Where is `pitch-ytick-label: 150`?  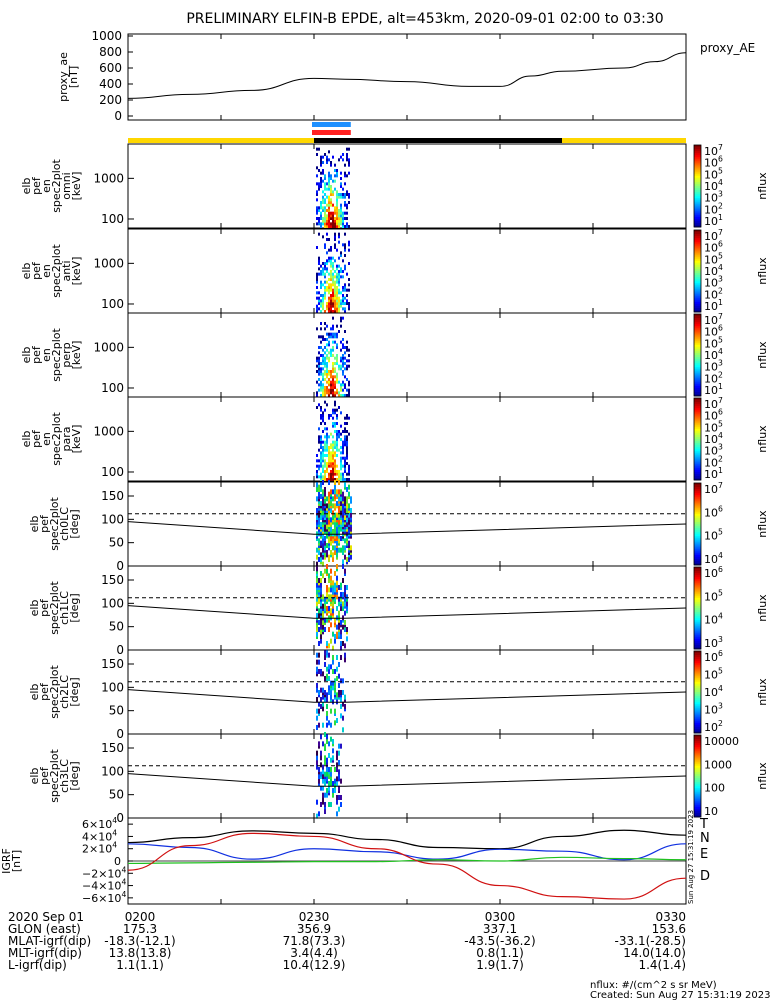 pitch-ytick-label: 150 is located at coordinates (112, 664).